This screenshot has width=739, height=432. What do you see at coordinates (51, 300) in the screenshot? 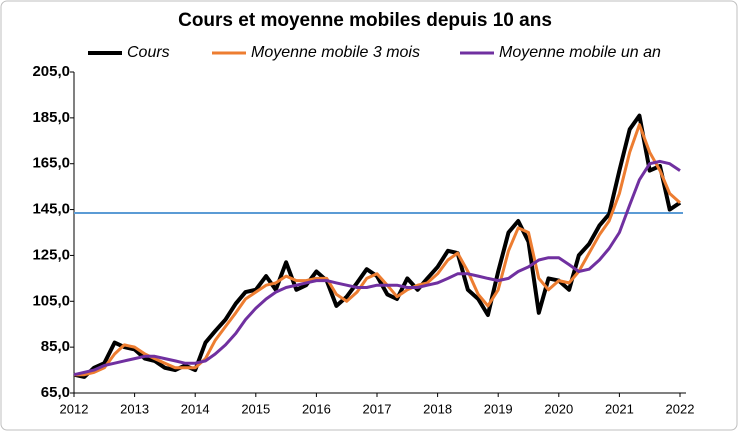
I see `y-tick-label: 105,0` at bounding box center [51, 300].